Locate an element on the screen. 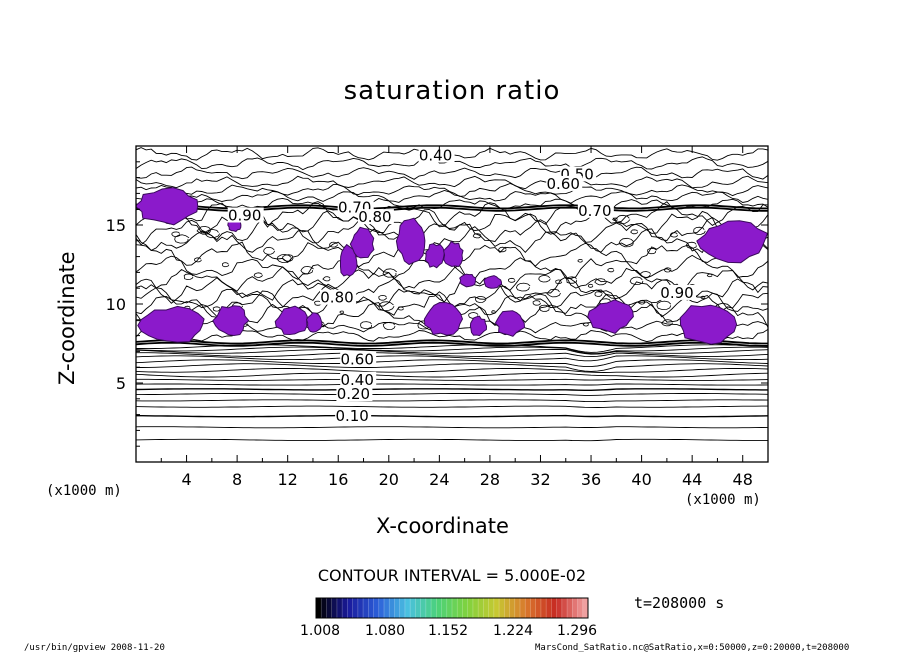 The height and width of the screenshot is (654, 904). y-tick-label: 15 is located at coordinates (116, 225).